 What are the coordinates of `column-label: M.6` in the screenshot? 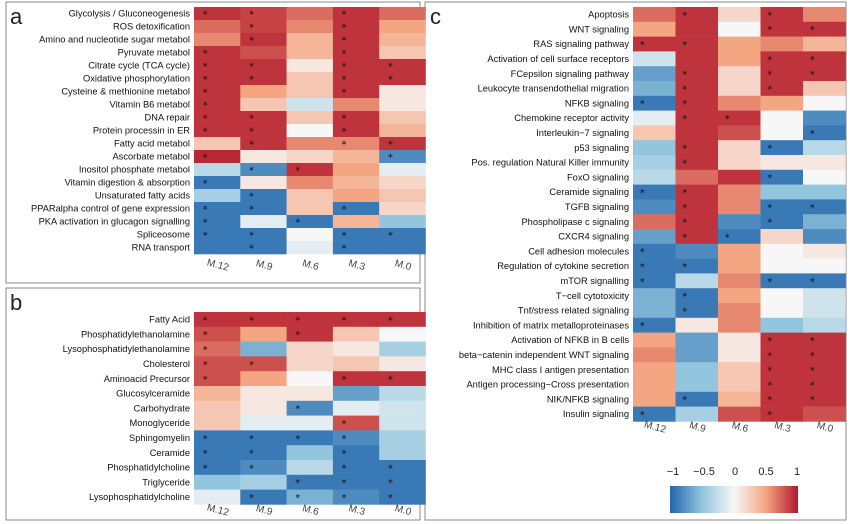 It's located at (310, 265).